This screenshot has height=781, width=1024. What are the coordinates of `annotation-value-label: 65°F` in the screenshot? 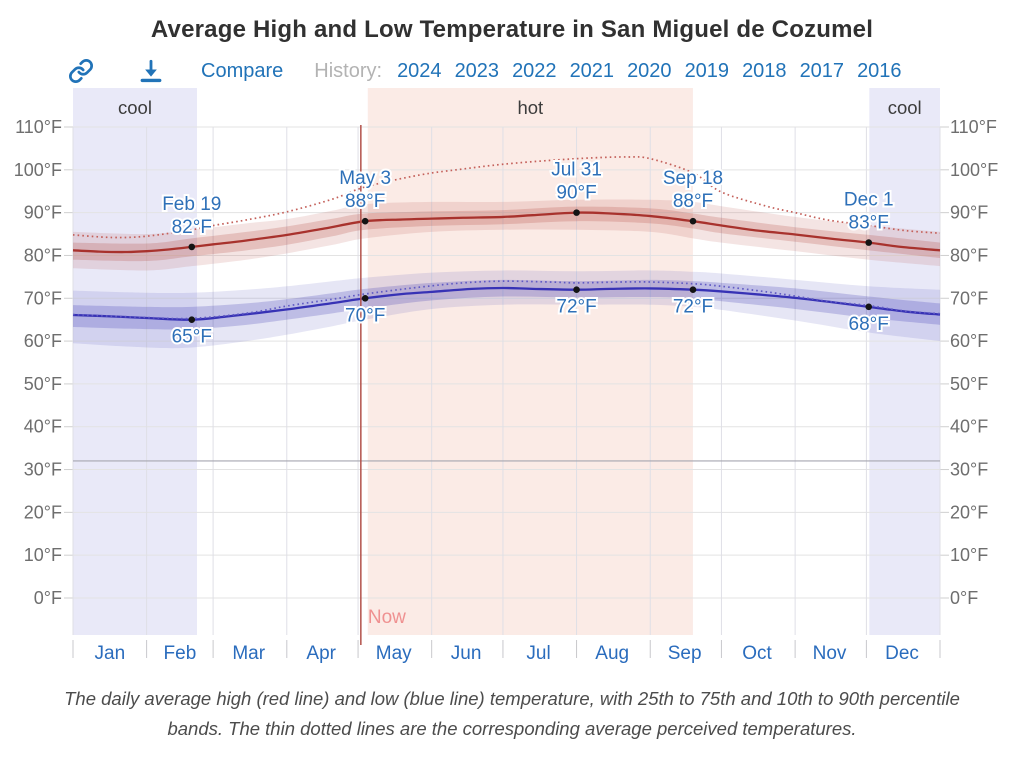 It's located at (192, 337).